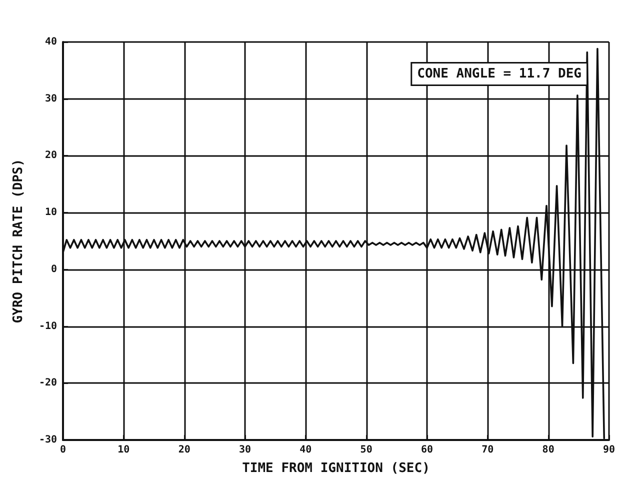  I want to click on x-tick-label: 0, so click(63, 450).